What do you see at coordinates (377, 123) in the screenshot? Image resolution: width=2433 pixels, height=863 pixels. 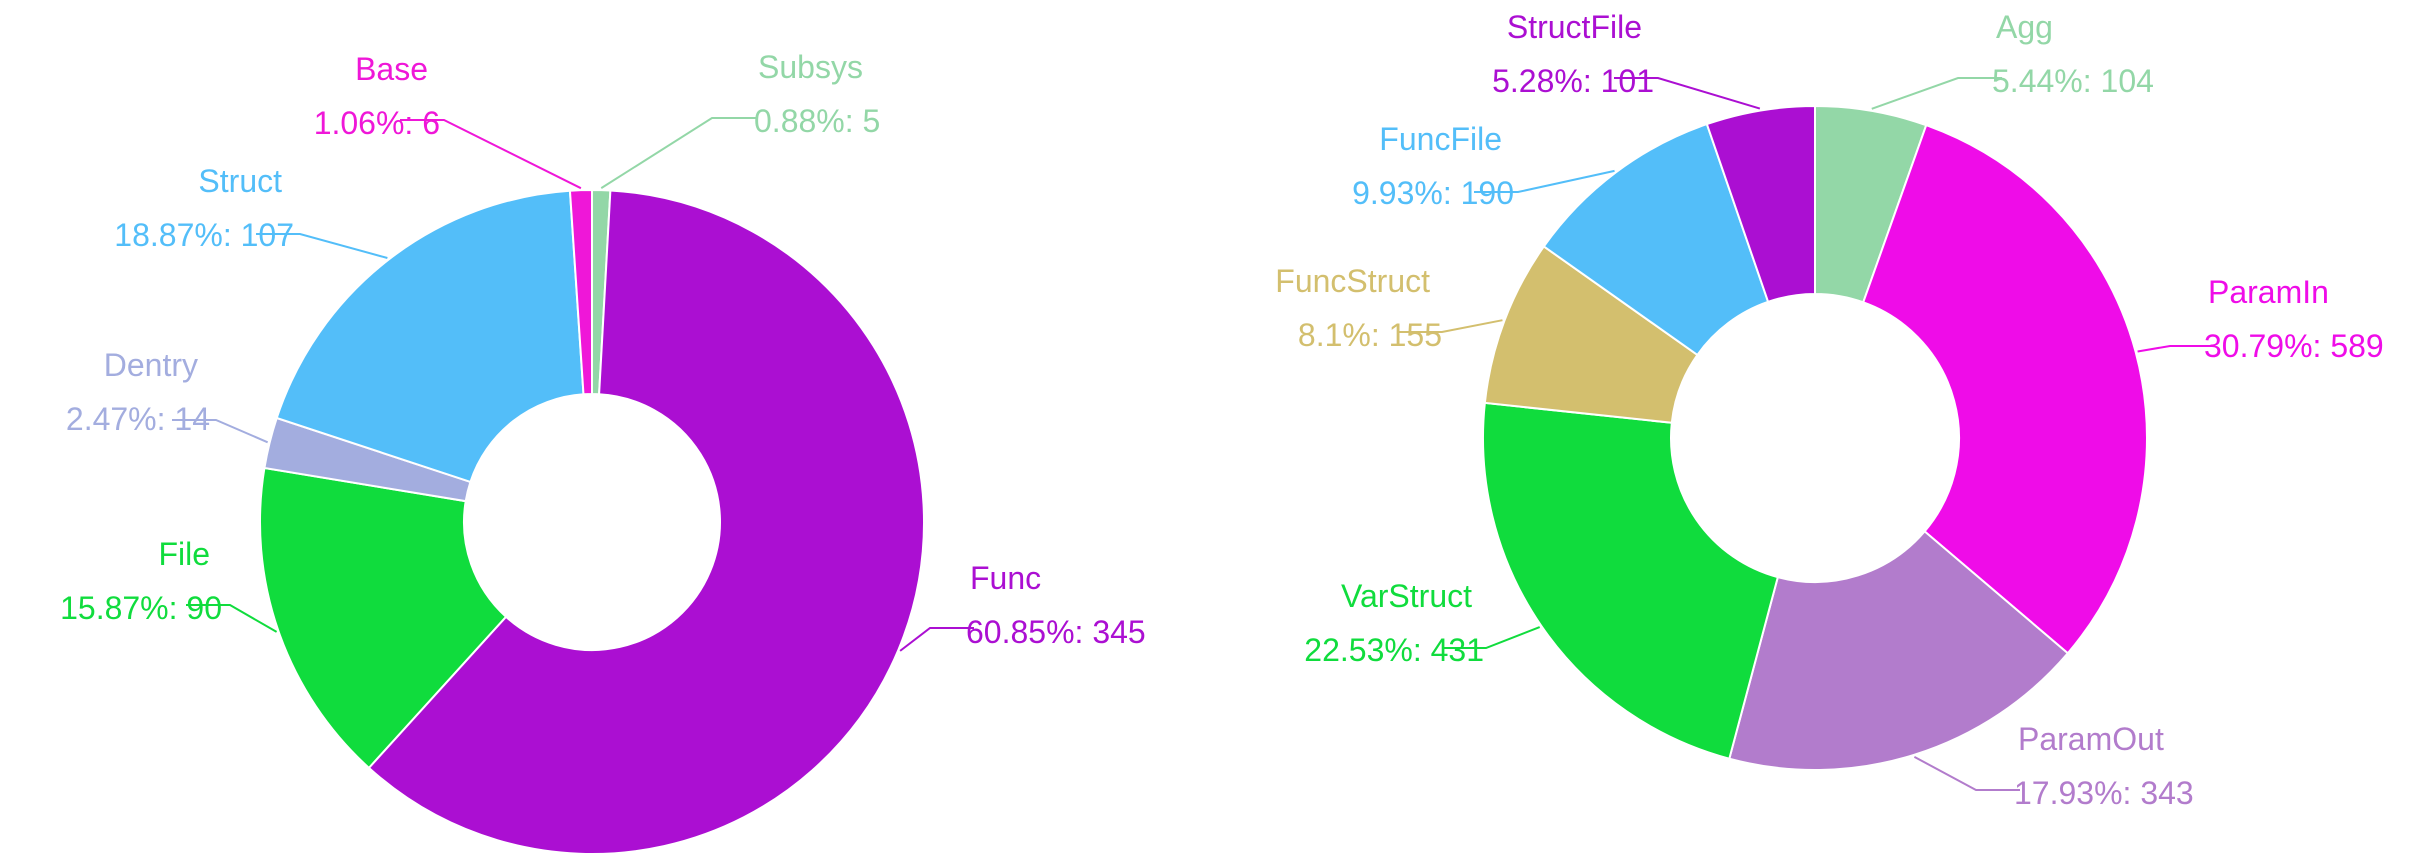 I see `slice-value-label-base: 1.06%: 6` at bounding box center [377, 123].